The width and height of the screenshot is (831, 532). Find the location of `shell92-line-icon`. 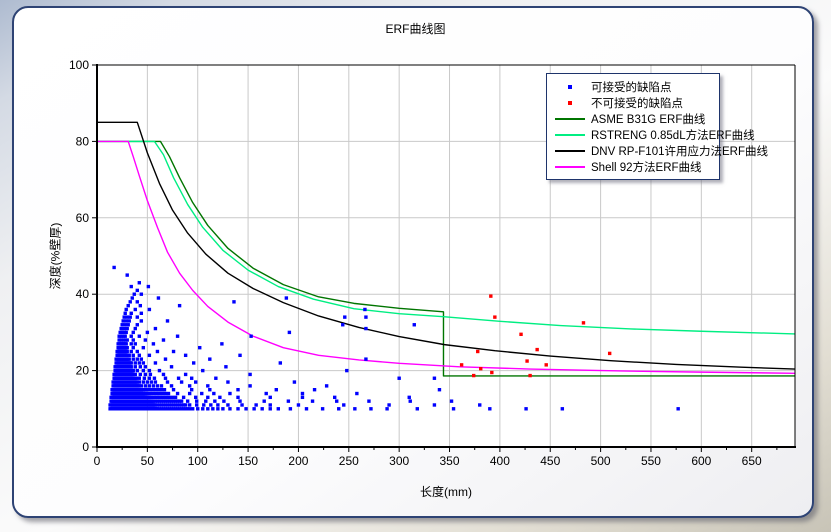

shell92-line-icon is located at coordinates (570, 167).